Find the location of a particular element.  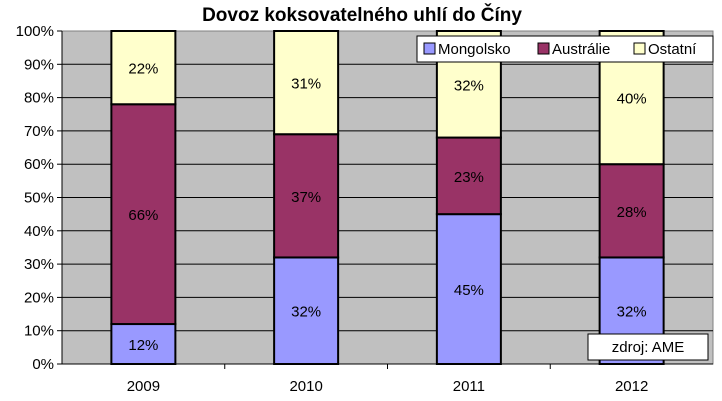

source-annotation: zdroj: AME is located at coordinates (648, 347).